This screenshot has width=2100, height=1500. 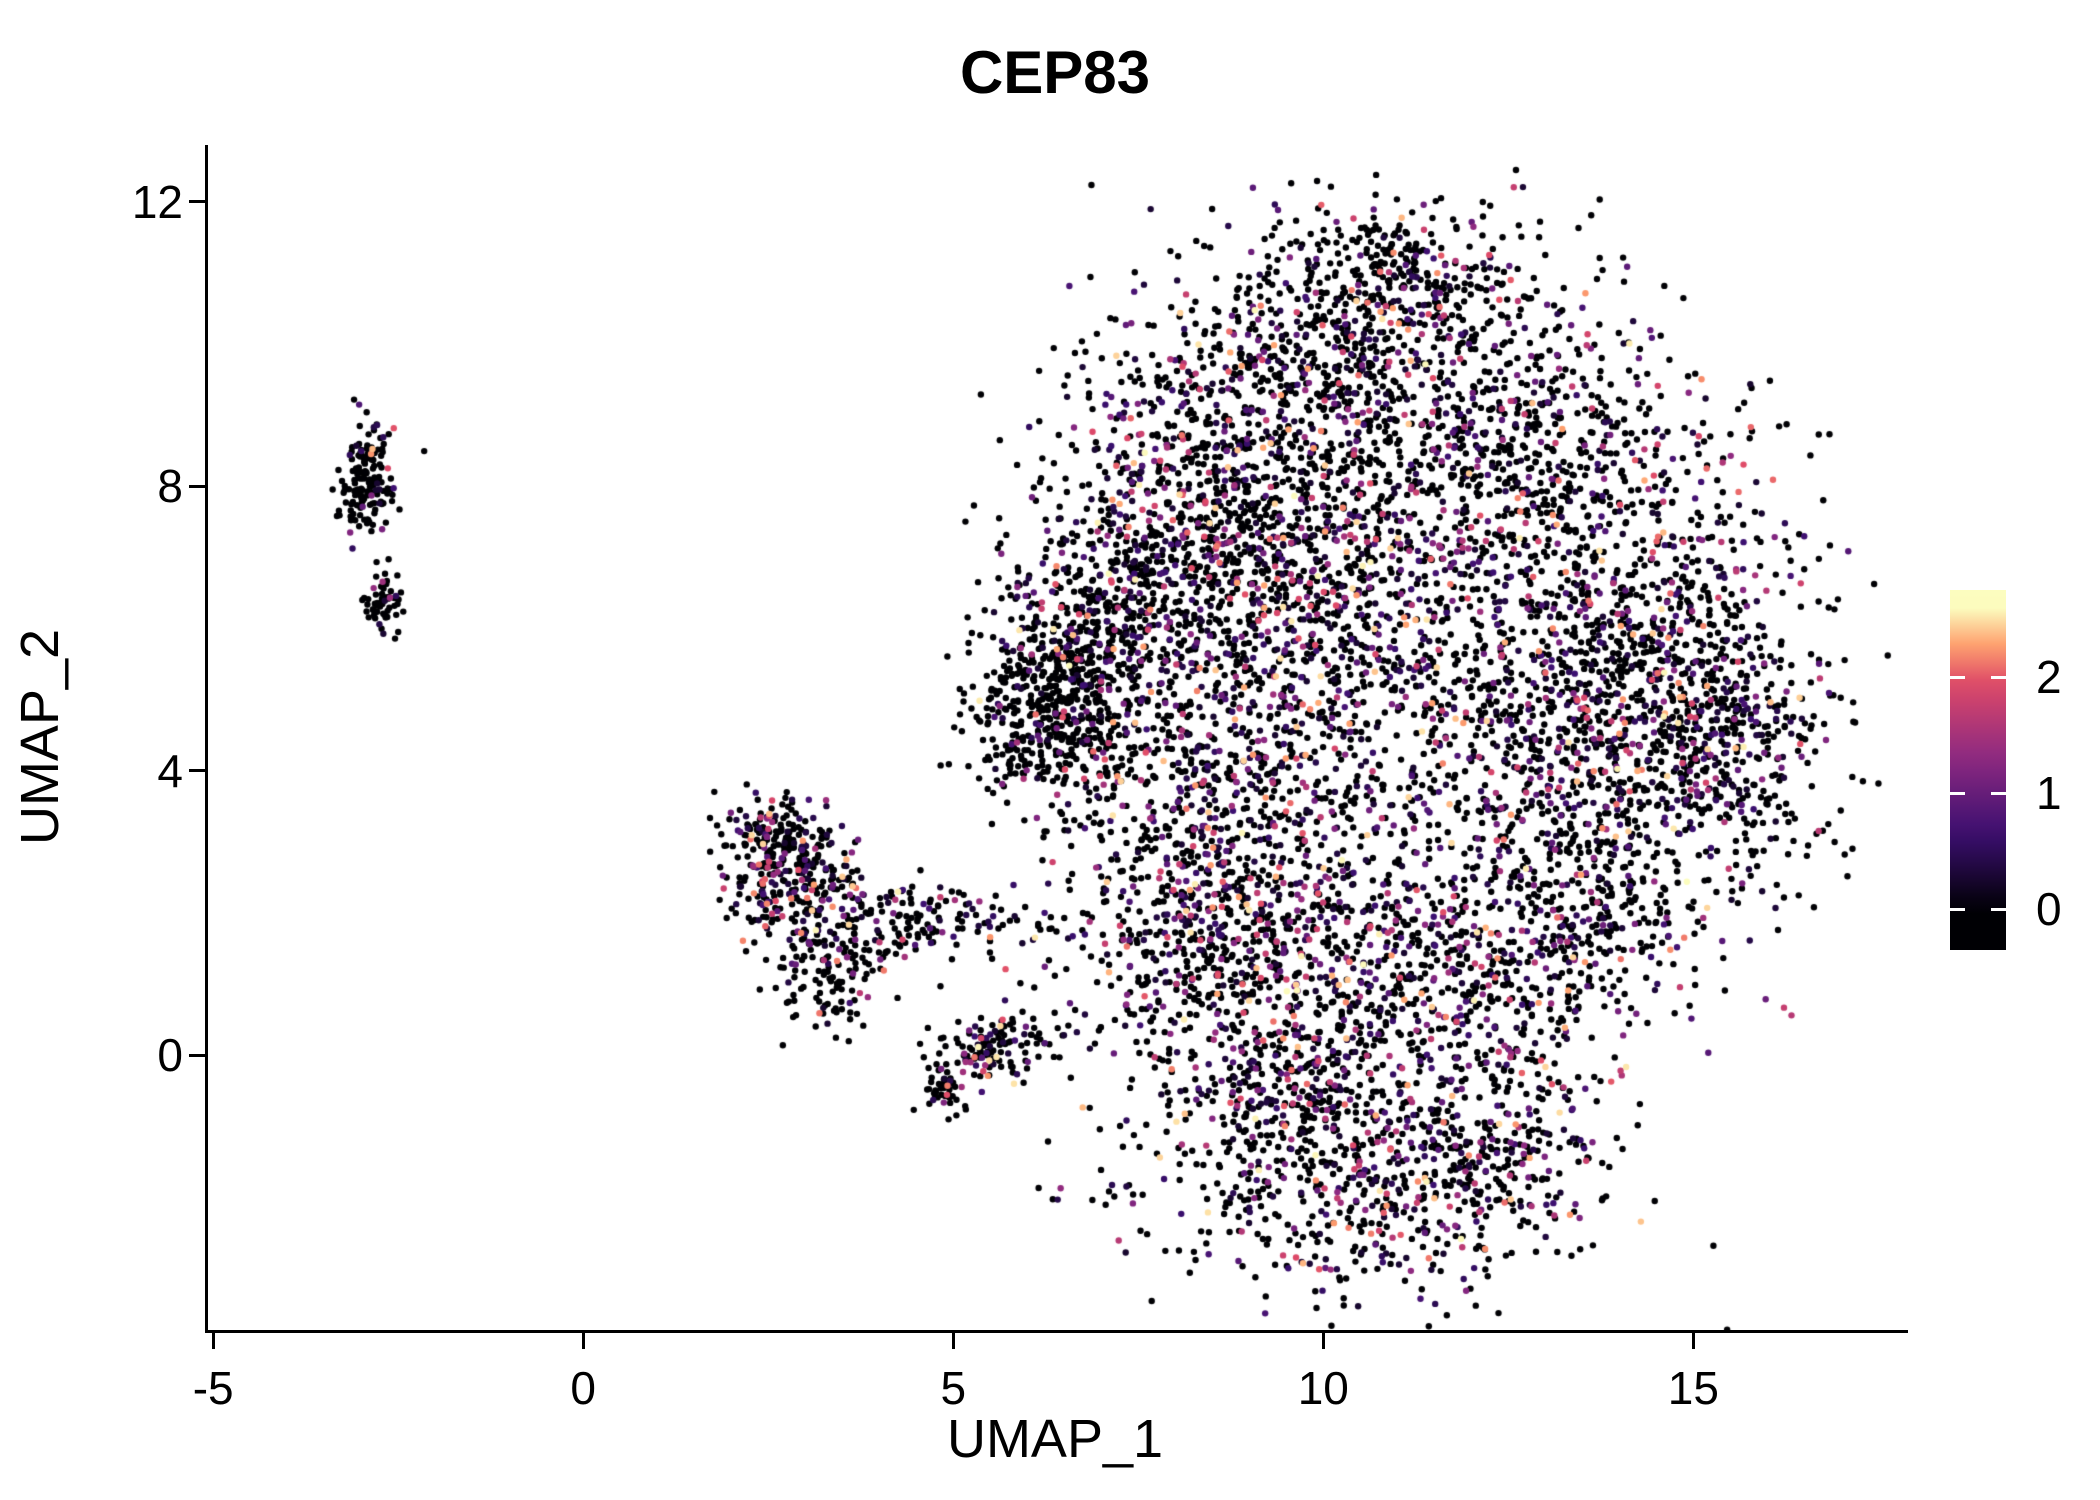 What do you see at coordinates (1978, 770) in the screenshot?
I see `colorbar-gradient` at bounding box center [1978, 770].